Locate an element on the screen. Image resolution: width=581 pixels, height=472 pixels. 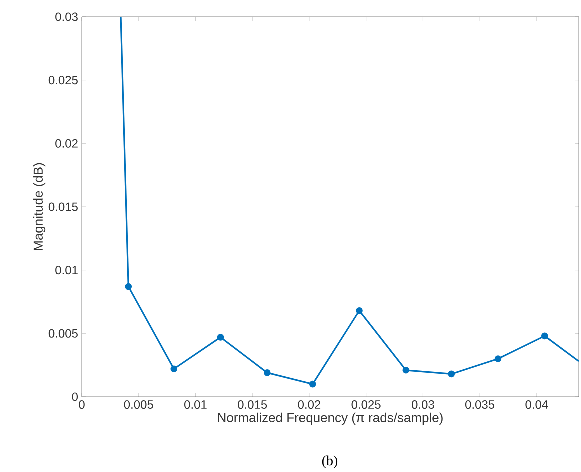
x-tick-label: 0.015 is located at coordinates (253, 405).